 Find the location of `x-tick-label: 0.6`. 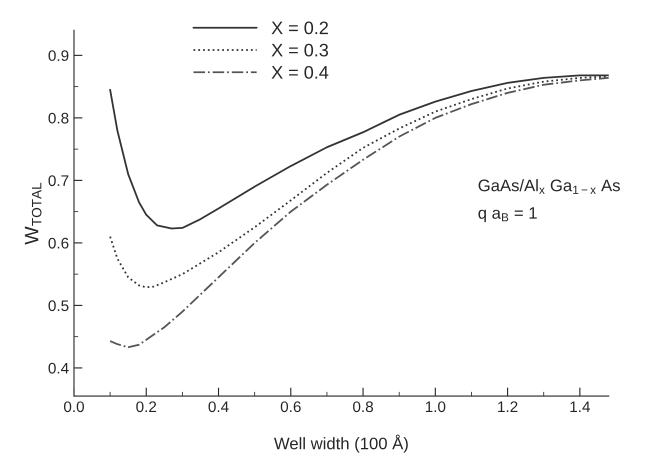

x-tick-label: 0.6 is located at coordinates (290, 406).